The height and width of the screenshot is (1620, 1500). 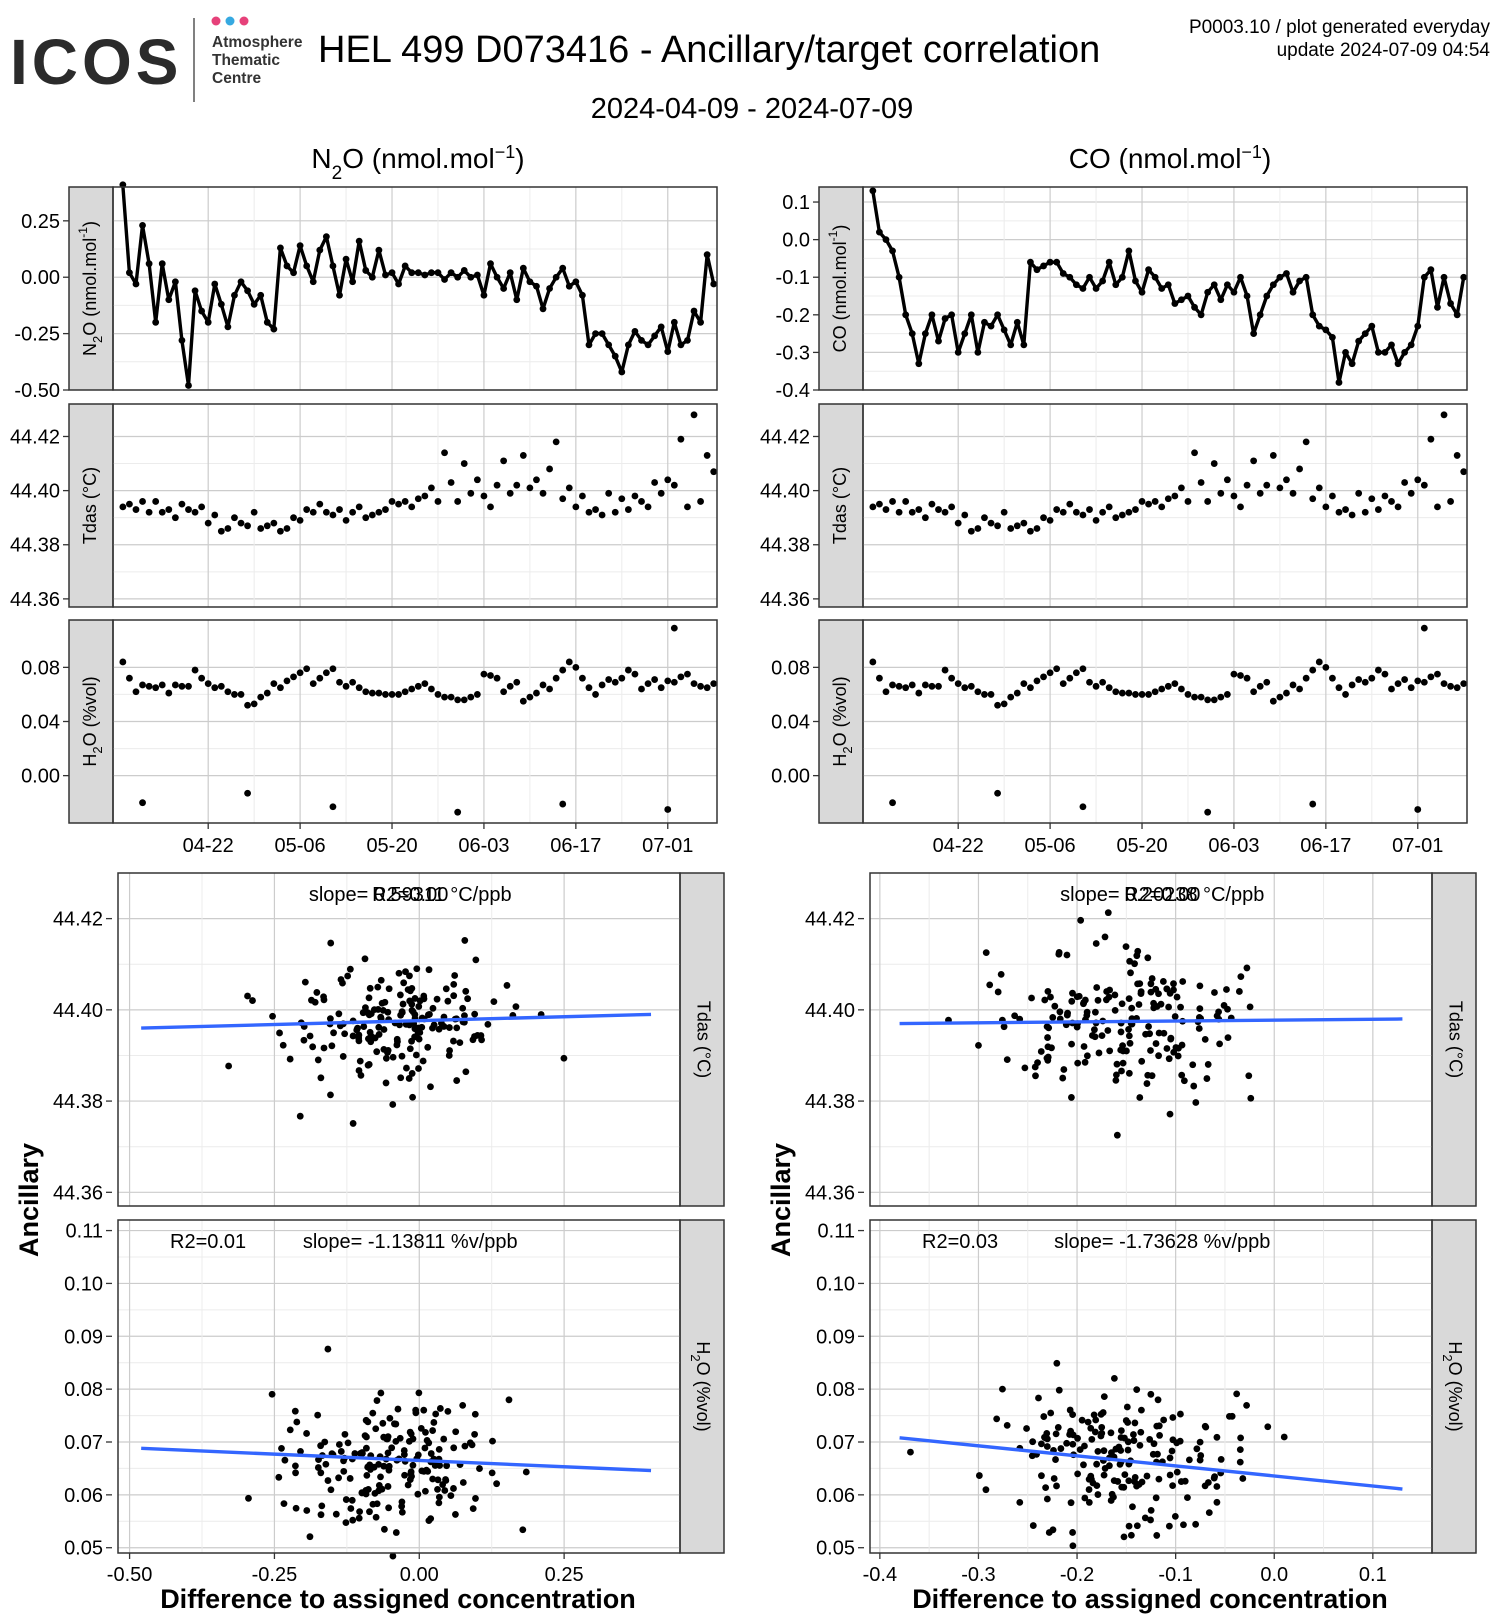 I want to click on y-tick-label: 0.06, so click(x=835, y=1496).